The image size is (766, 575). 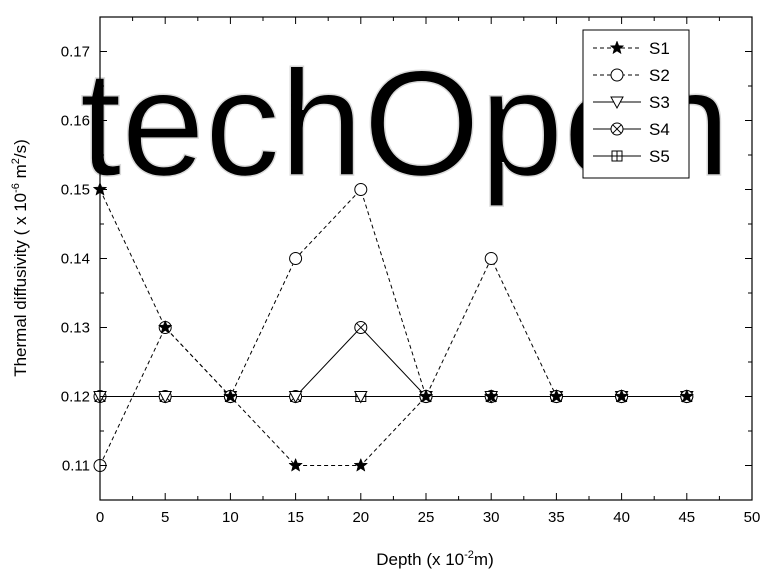 I want to click on x-tick-label: 30, so click(x=491, y=517).